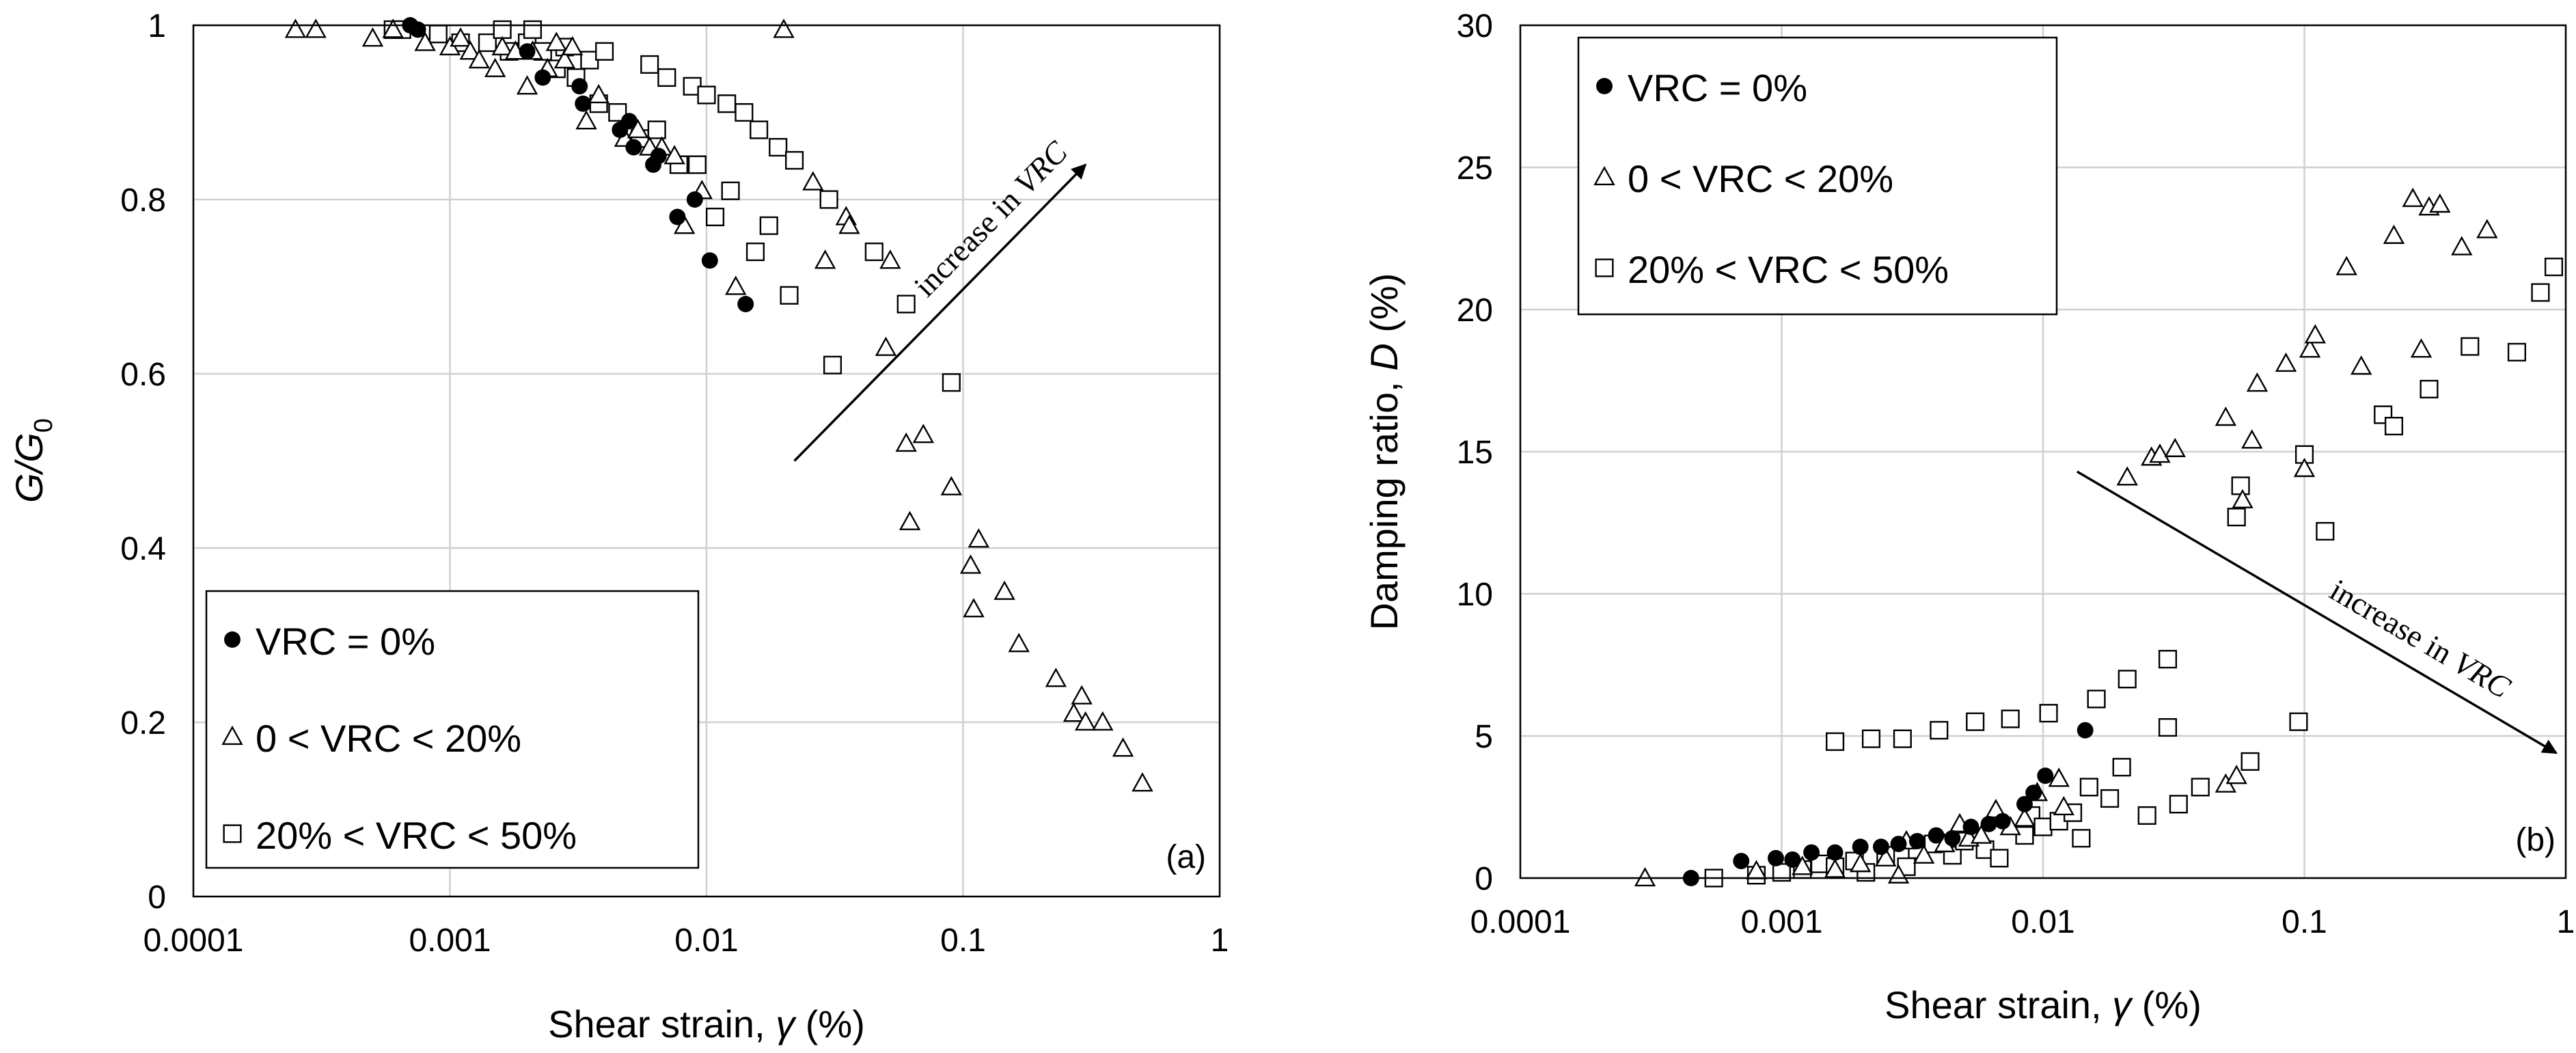 This screenshot has width=2576, height=1053. What do you see at coordinates (706, 1024) in the screenshot?
I see `x-axis-label-a: Shear strain, γ (%)` at bounding box center [706, 1024].